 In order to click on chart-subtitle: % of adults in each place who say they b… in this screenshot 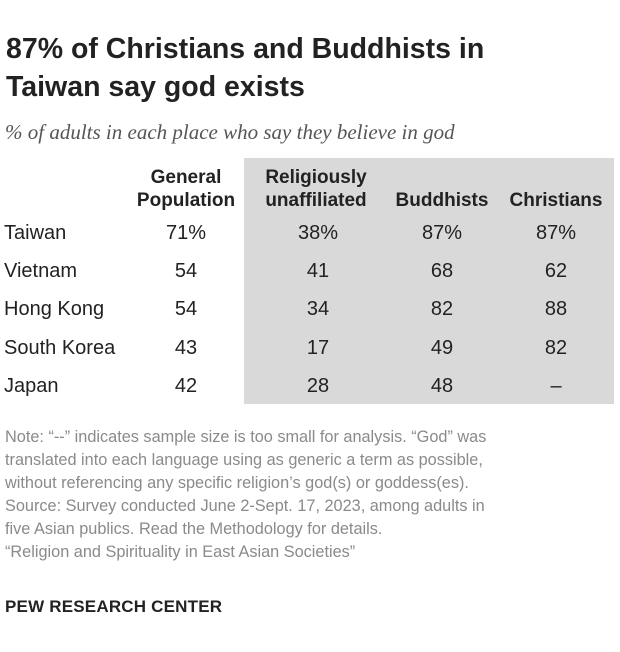, I will do `click(230, 132)`.